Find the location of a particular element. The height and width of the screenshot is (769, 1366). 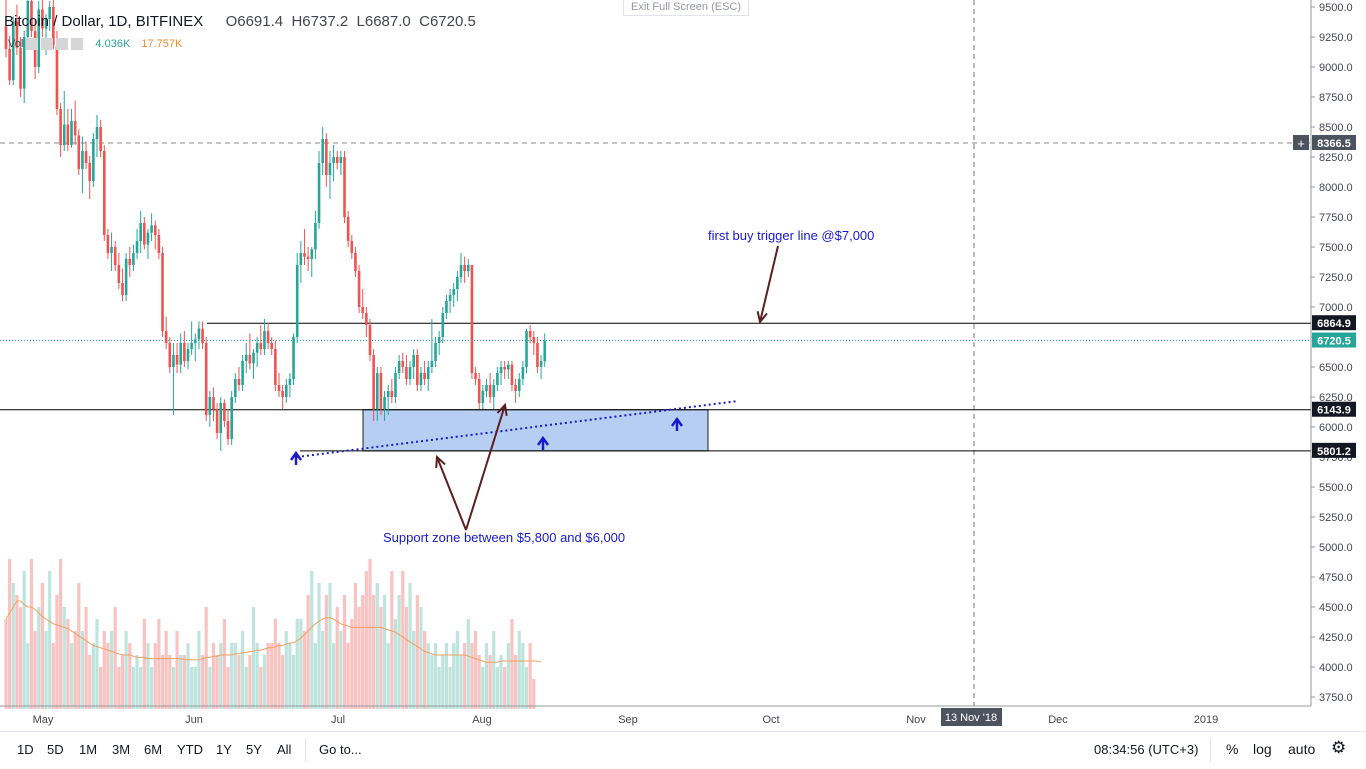

clock: 08:34:56 (UTC+3) is located at coordinates (1146, 749).